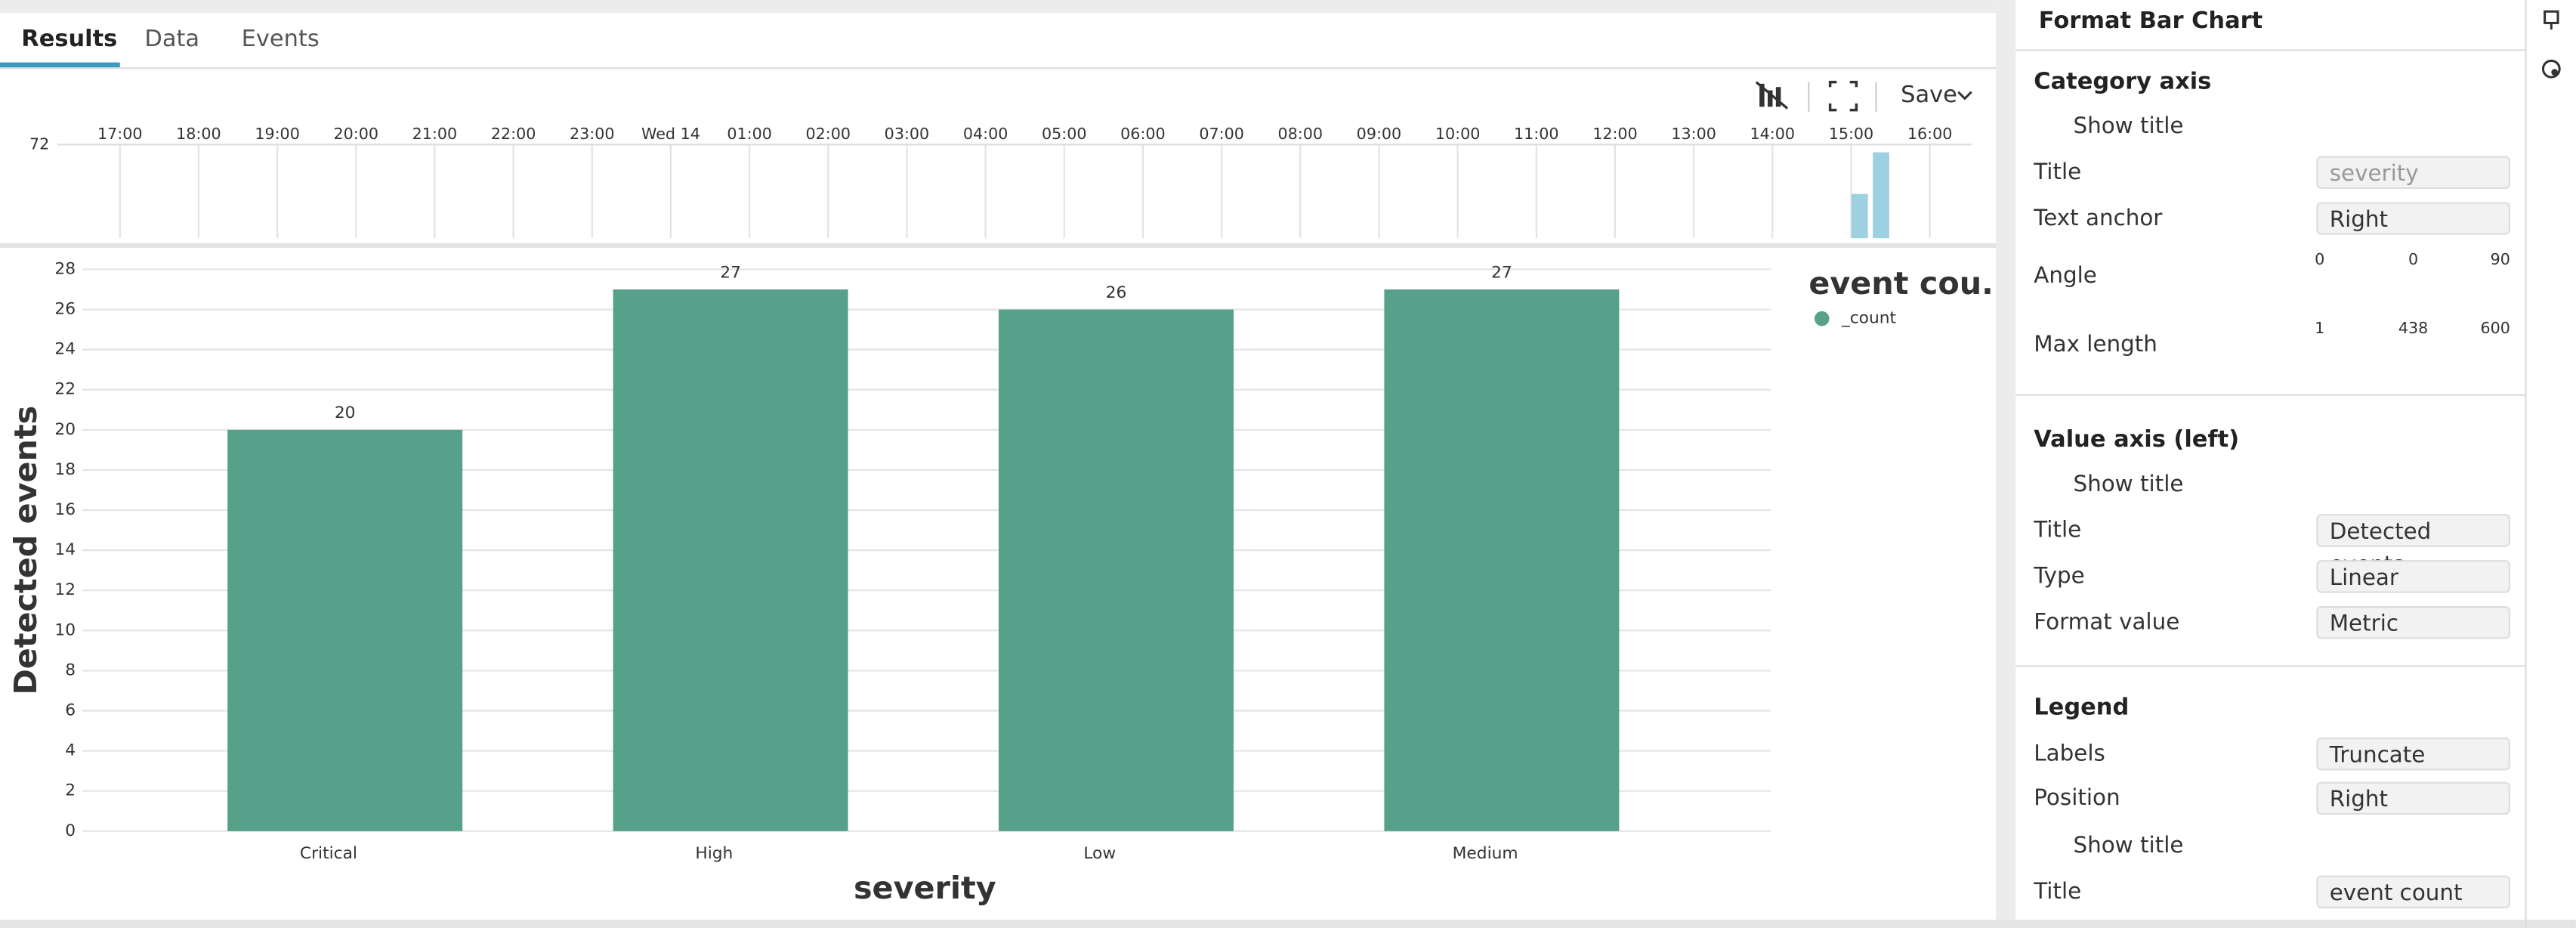  I want to click on splitter, so click(2006, 464).